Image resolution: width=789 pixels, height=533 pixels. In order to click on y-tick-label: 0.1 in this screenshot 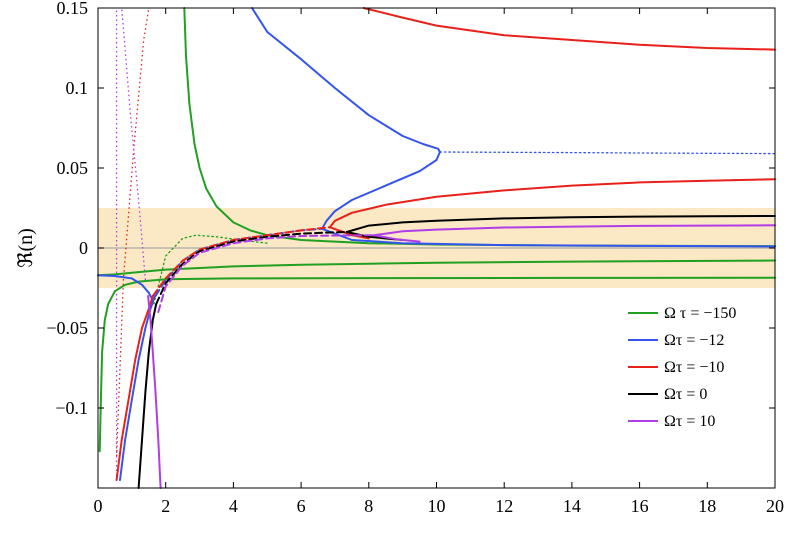, I will do `click(77, 88)`.